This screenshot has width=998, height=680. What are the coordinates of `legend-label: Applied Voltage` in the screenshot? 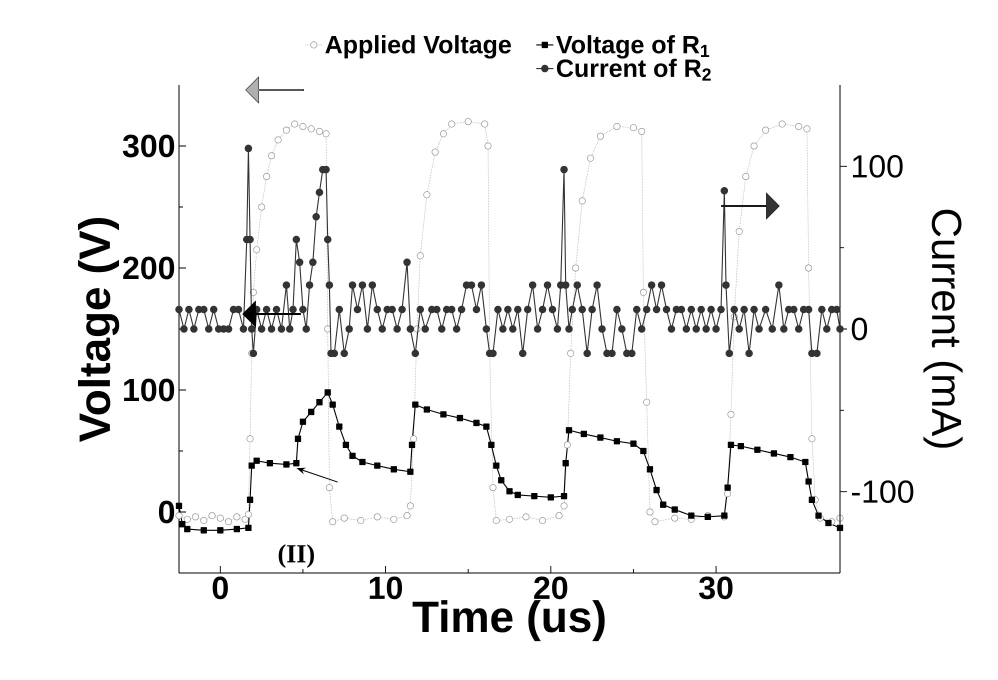 It's located at (418, 47).